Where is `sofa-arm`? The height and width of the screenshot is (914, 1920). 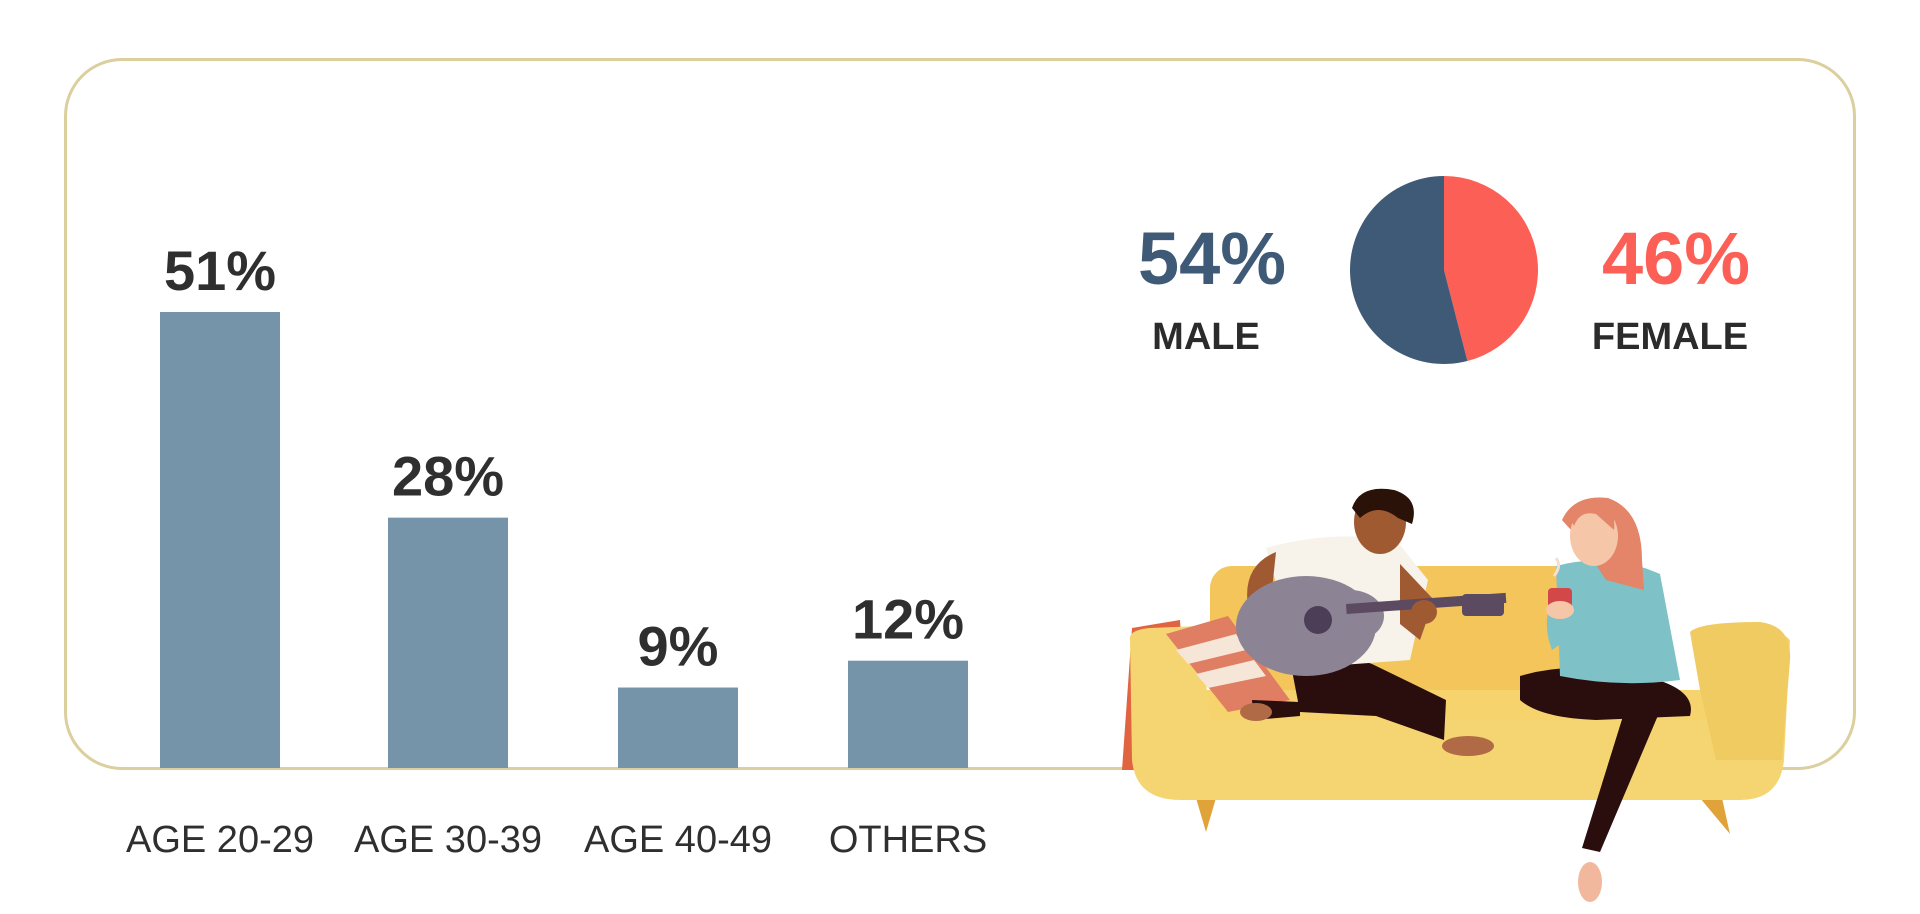
sofa-arm is located at coordinates (1740, 691).